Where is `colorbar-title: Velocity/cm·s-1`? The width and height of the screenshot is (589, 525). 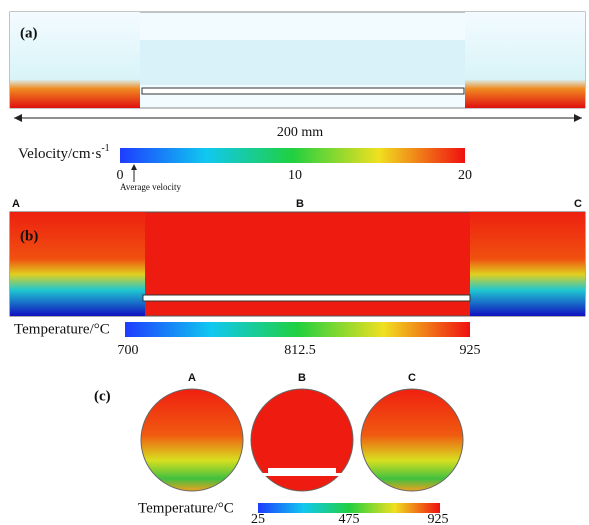
colorbar-title: Velocity/cm·s-1 is located at coordinates (64, 152).